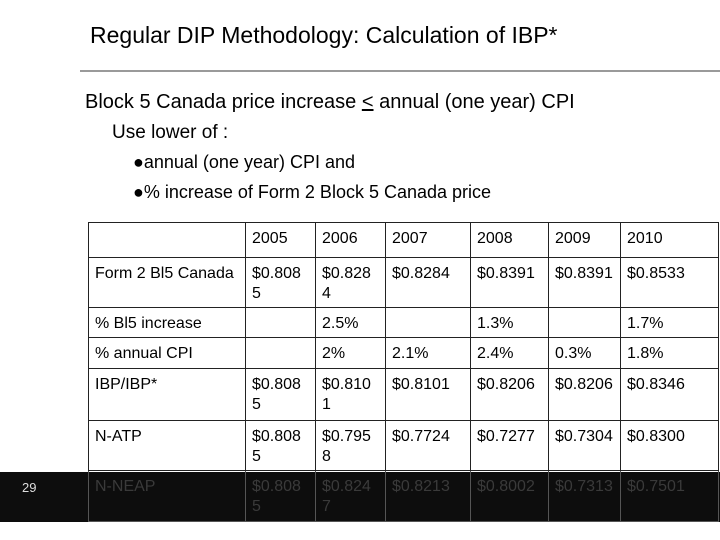  I want to click on table-cell: % annual CPI, so click(167, 353).